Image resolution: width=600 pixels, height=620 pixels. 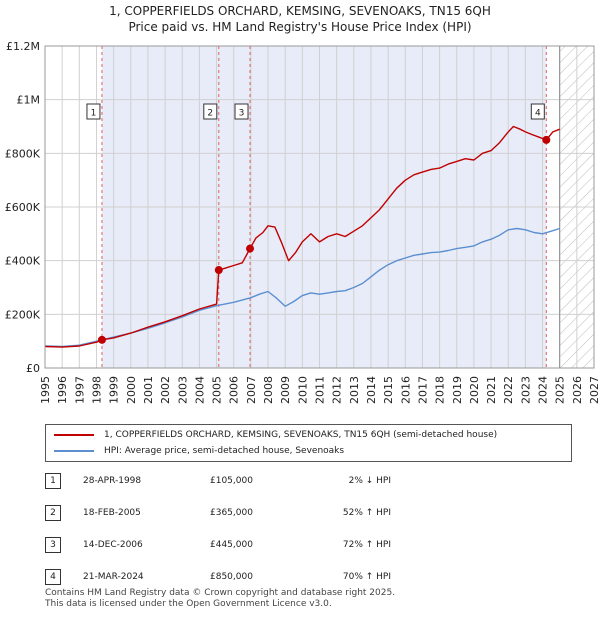 What do you see at coordinates (96, 390) in the screenshot?
I see `x-tick-label: 1998` at bounding box center [96, 390].